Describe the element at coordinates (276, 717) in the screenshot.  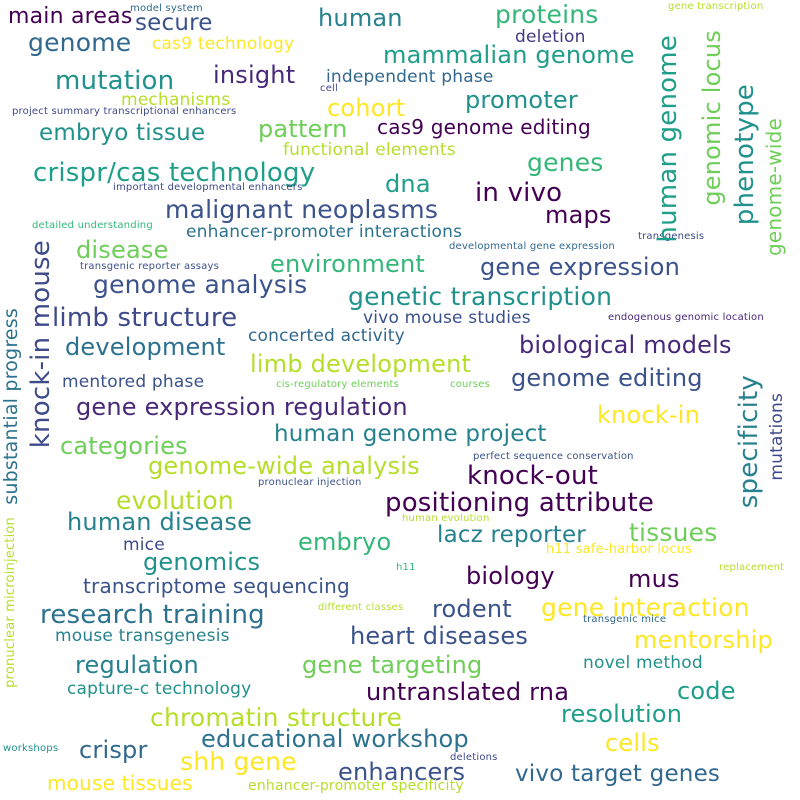
I see `word: chromatin structure` at that location.